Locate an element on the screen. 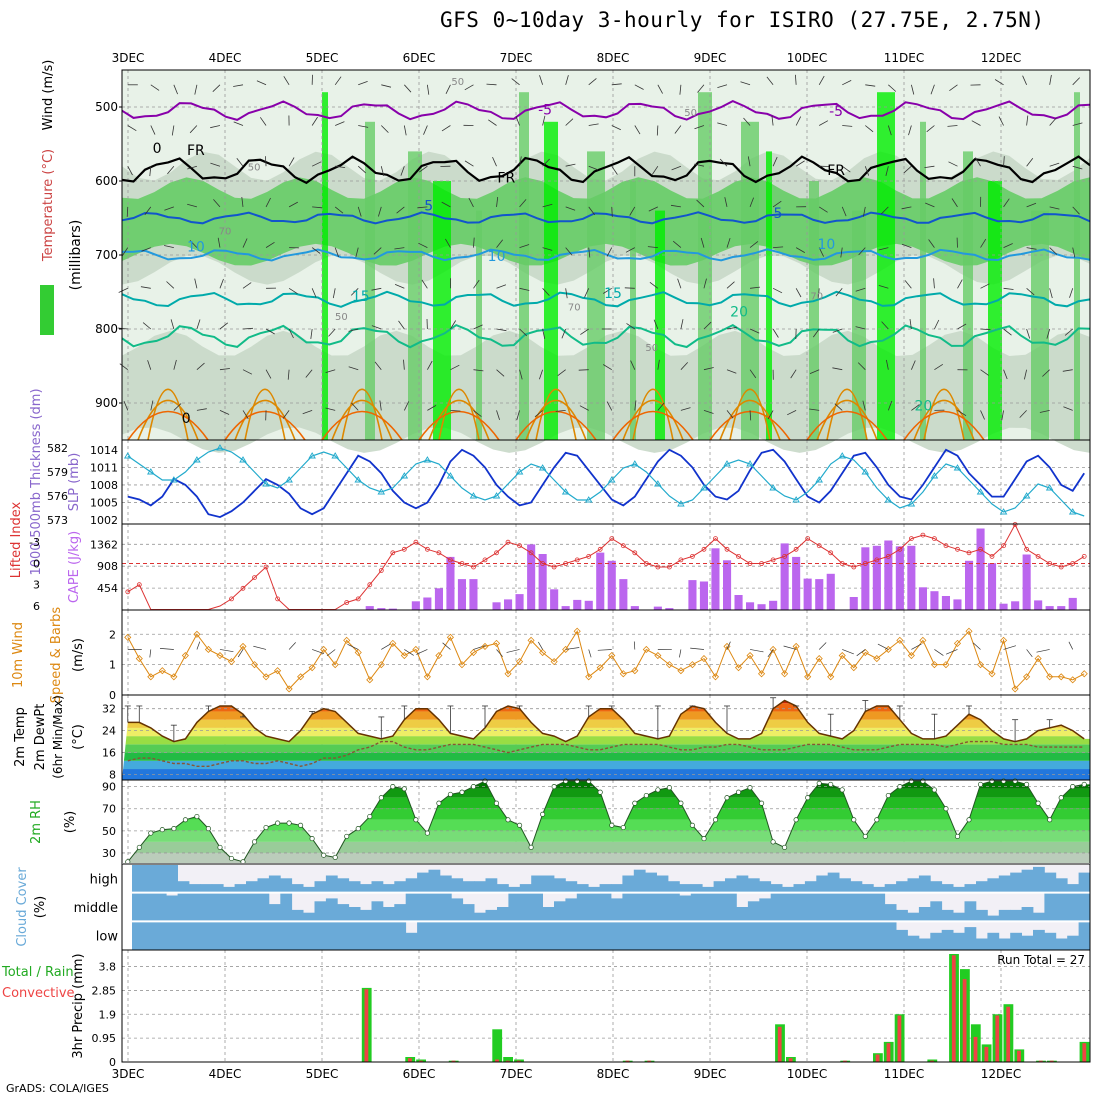  precip-conv-bar is located at coordinates (518, 1061).